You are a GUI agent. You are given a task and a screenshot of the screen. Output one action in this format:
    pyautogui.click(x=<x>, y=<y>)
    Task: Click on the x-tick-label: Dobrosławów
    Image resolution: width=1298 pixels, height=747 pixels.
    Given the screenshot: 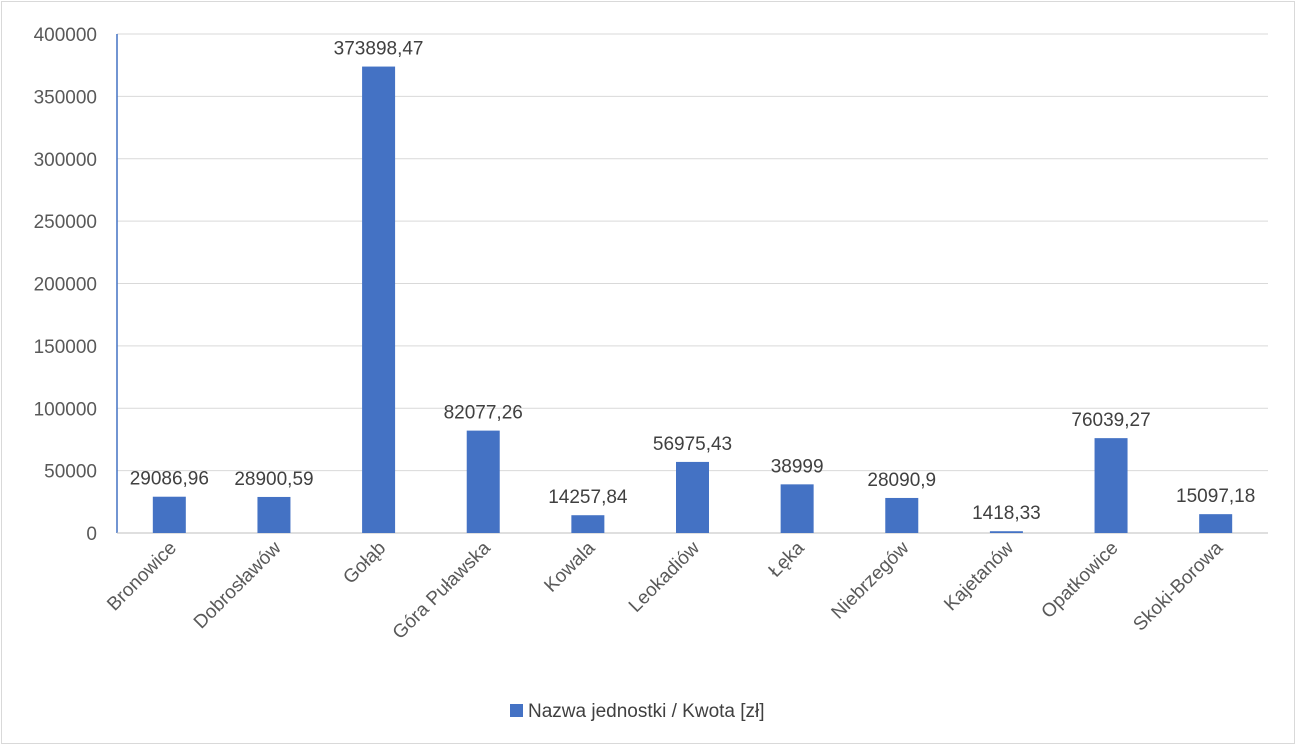 What is the action you would take?
    pyautogui.click(x=238, y=585)
    